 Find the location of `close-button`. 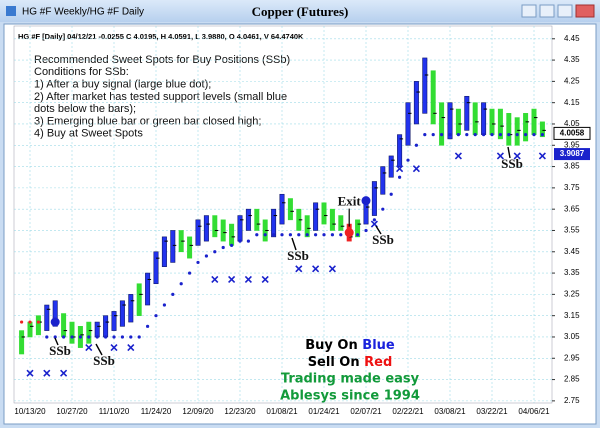

close-button is located at coordinates (585, 11).